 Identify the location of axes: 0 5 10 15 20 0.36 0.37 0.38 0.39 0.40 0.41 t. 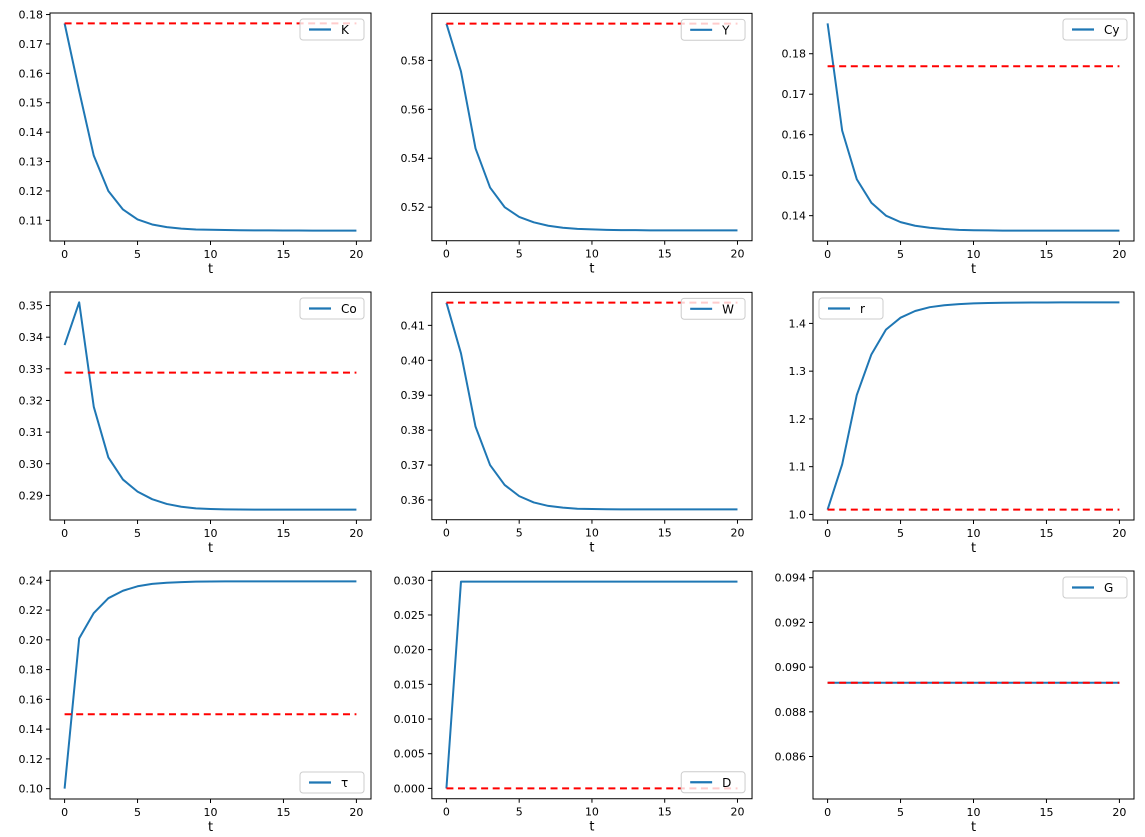
(572, 437).